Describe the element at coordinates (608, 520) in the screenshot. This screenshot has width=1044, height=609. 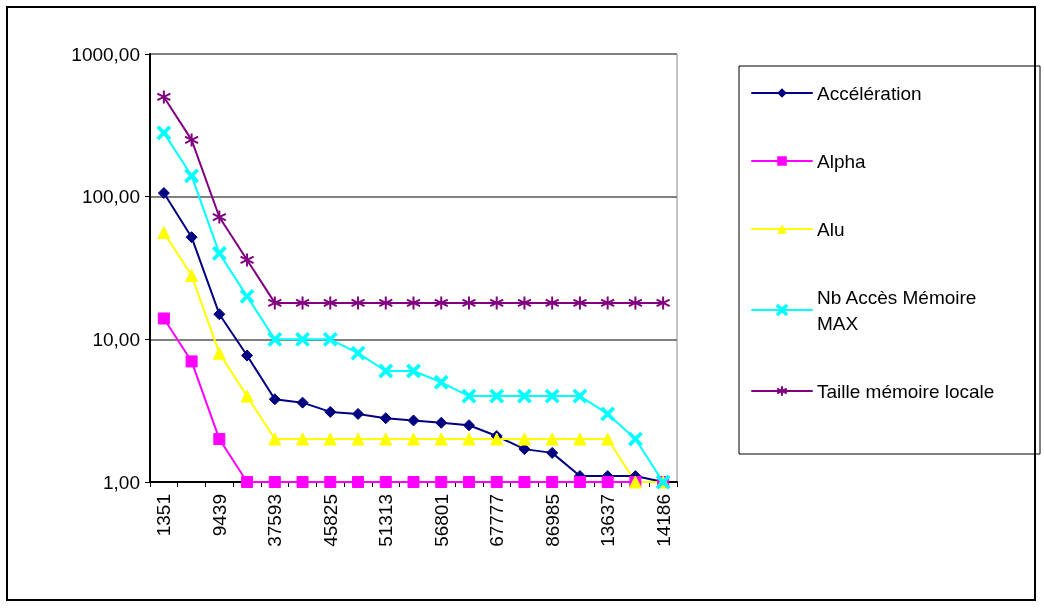
I see `x-tick-label: 13637` at that location.